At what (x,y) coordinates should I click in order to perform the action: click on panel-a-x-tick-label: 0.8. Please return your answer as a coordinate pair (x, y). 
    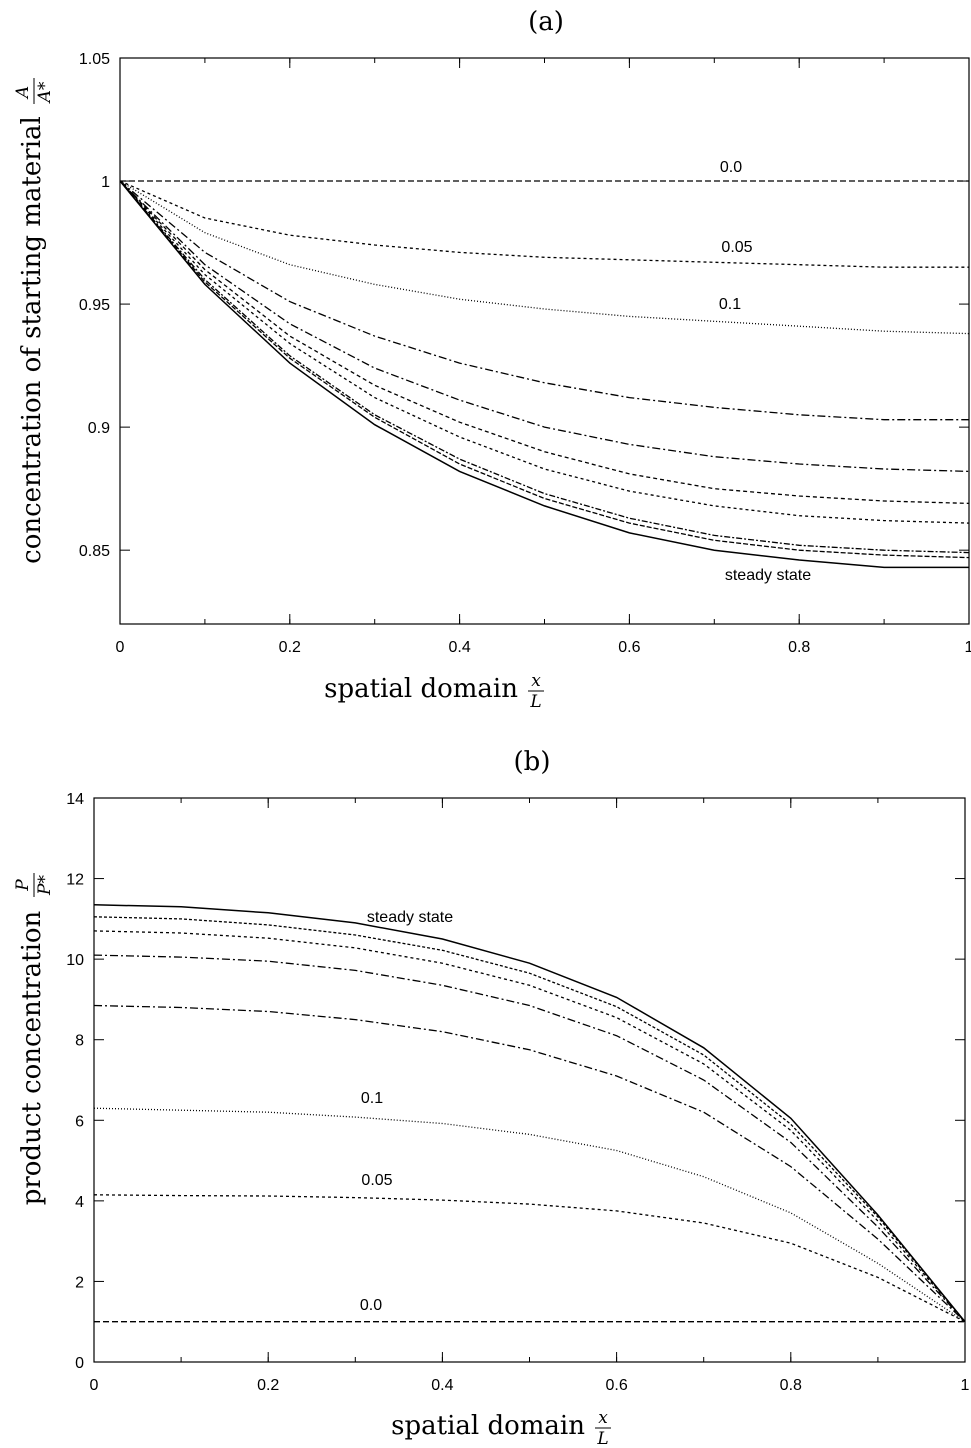
    Looking at the image, I should click on (799, 647).